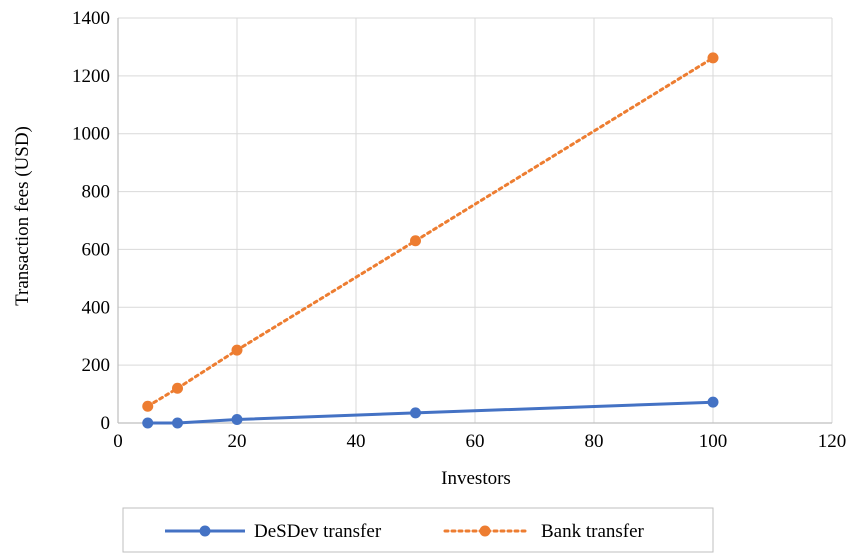 The image size is (846, 553). Describe the element at coordinates (91, 76) in the screenshot. I see `y-tick-label: 1200` at that location.